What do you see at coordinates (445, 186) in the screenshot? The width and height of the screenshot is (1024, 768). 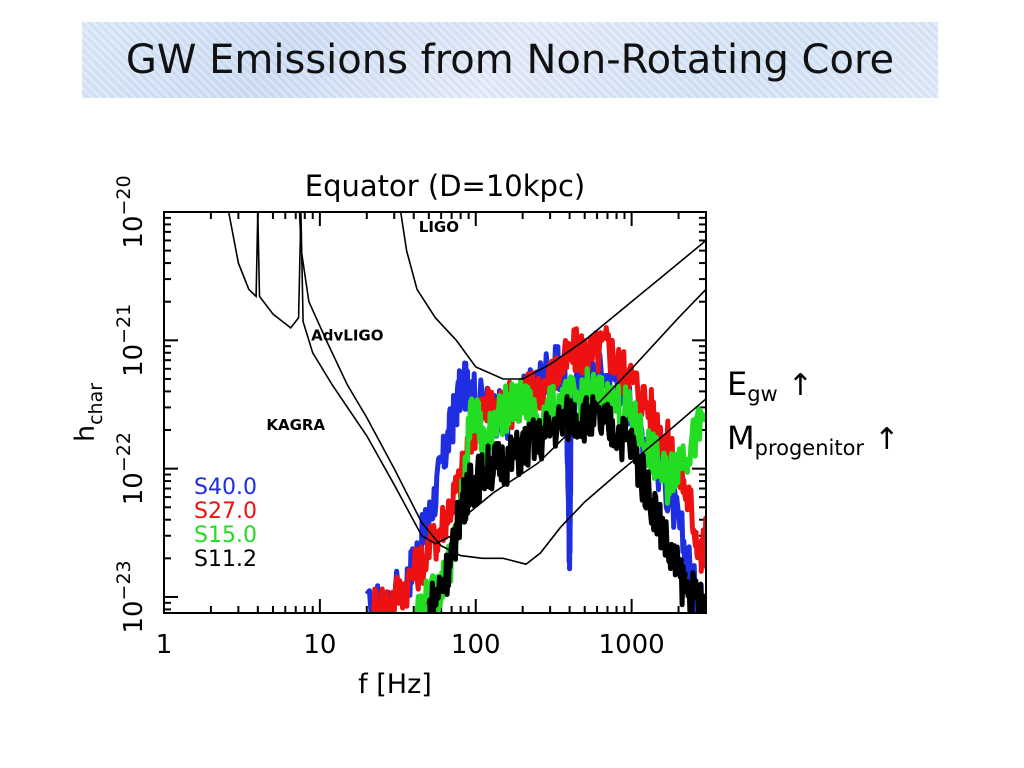 I see `chart-title: Equator (D=10kpc)` at bounding box center [445, 186].